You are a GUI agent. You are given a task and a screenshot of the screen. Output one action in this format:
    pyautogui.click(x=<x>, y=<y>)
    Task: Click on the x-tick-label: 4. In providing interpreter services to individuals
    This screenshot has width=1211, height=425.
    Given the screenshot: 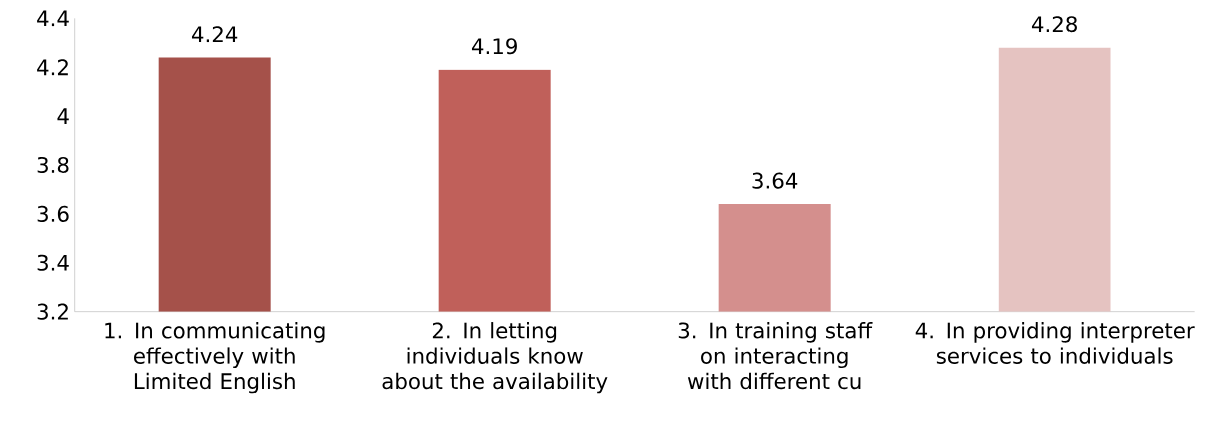 What is the action you would take?
    pyautogui.click(x=1055, y=343)
    